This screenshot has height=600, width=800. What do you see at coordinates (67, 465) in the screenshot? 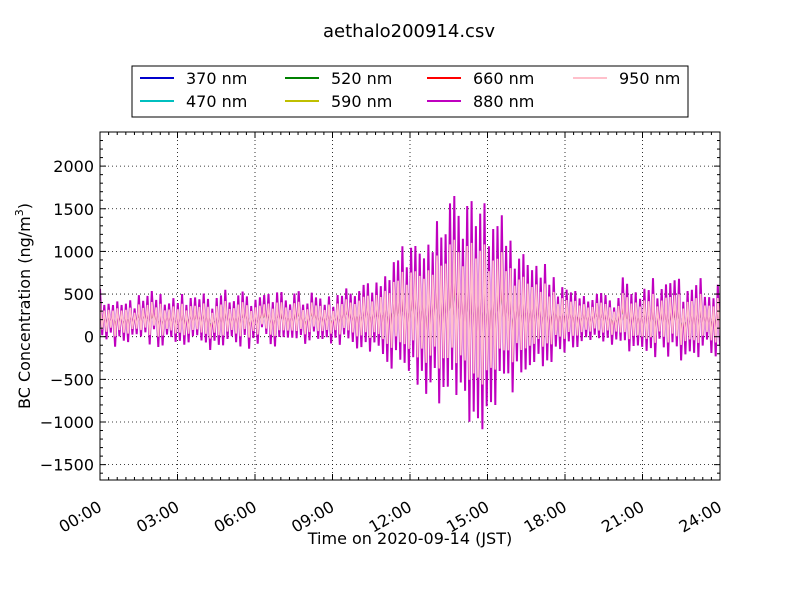
I see `y-tick-label: −1500` at bounding box center [67, 465].